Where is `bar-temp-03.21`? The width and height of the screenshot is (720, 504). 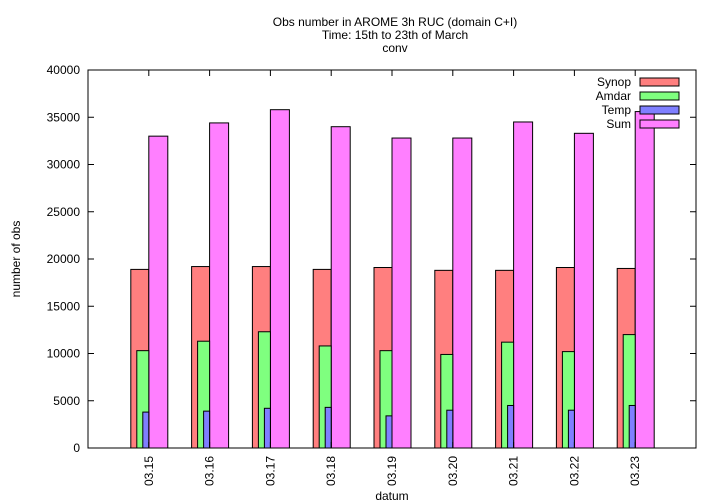
bar-temp-03.21 is located at coordinates (511, 426).